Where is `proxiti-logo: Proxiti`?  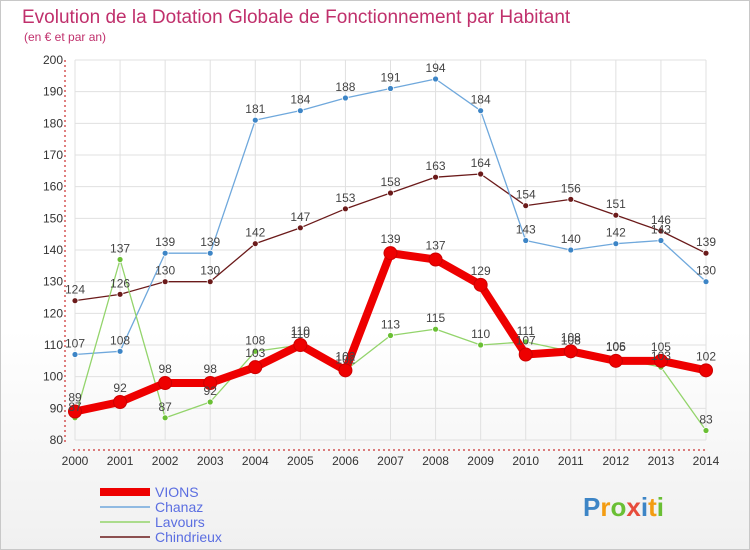
proxiti-logo: Proxiti is located at coordinates (623, 507).